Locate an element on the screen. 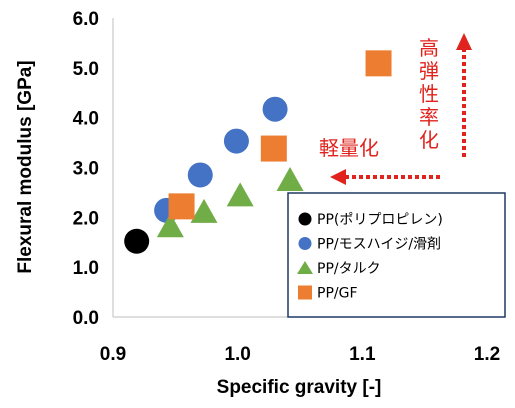 The image size is (515, 408). stiffer-label-char: 率 is located at coordinates (429, 117).